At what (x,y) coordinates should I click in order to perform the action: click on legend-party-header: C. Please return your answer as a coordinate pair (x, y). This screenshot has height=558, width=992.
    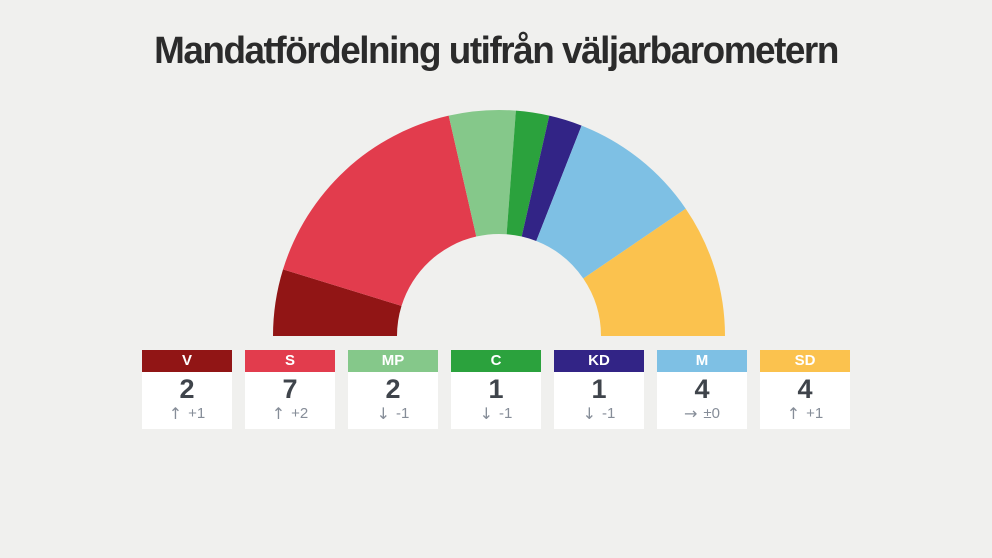
    Looking at the image, I should click on (496, 361).